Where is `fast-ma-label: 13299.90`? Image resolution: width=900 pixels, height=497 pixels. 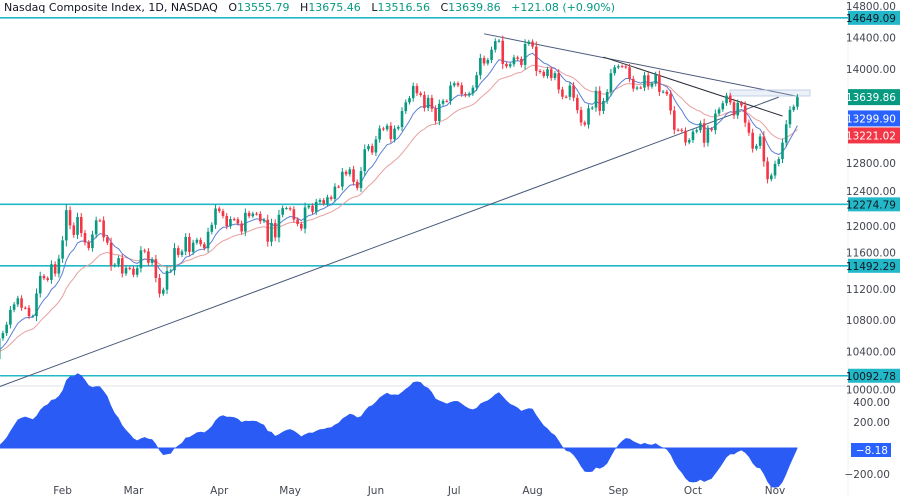 fast-ma-label: 13299.90 is located at coordinates (871, 119).